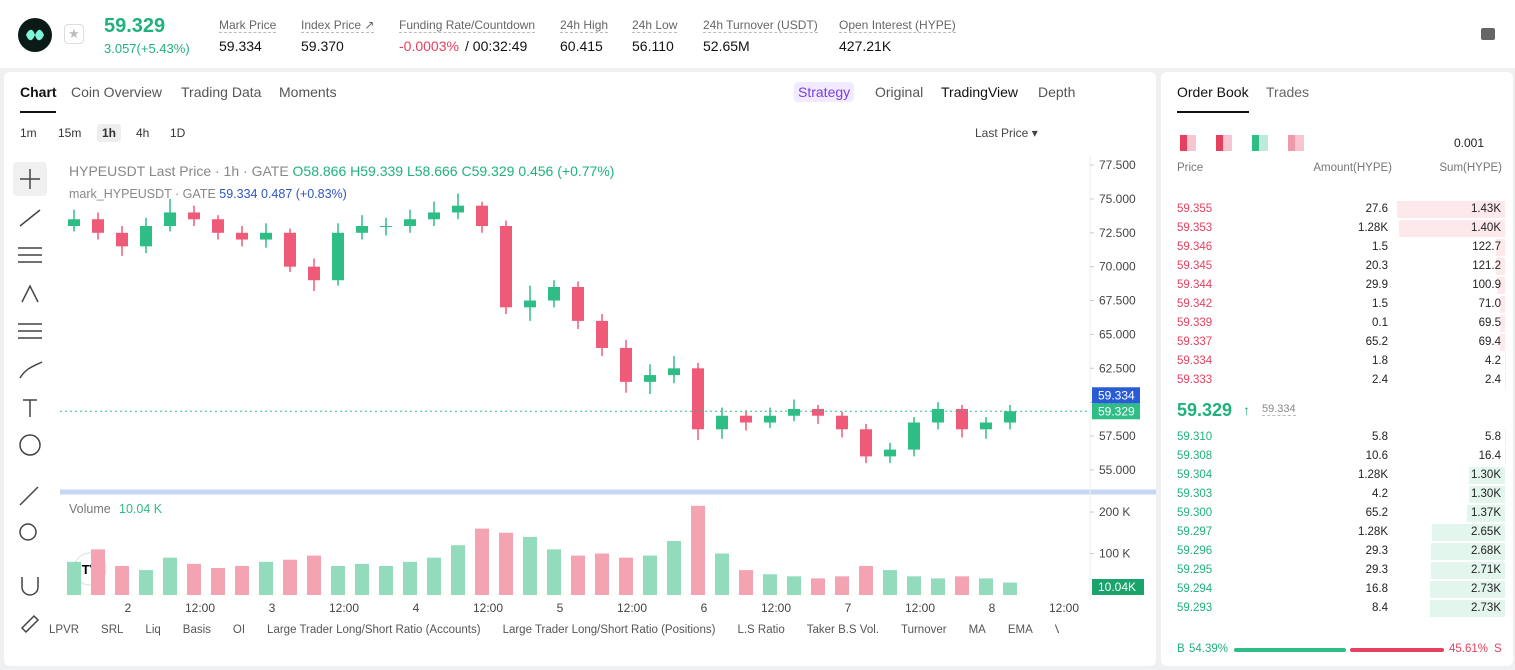 The width and height of the screenshot is (1515, 670). What do you see at coordinates (1117, 334) in the screenshot?
I see `y-tick-label: 65.000` at bounding box center [1117, 334].